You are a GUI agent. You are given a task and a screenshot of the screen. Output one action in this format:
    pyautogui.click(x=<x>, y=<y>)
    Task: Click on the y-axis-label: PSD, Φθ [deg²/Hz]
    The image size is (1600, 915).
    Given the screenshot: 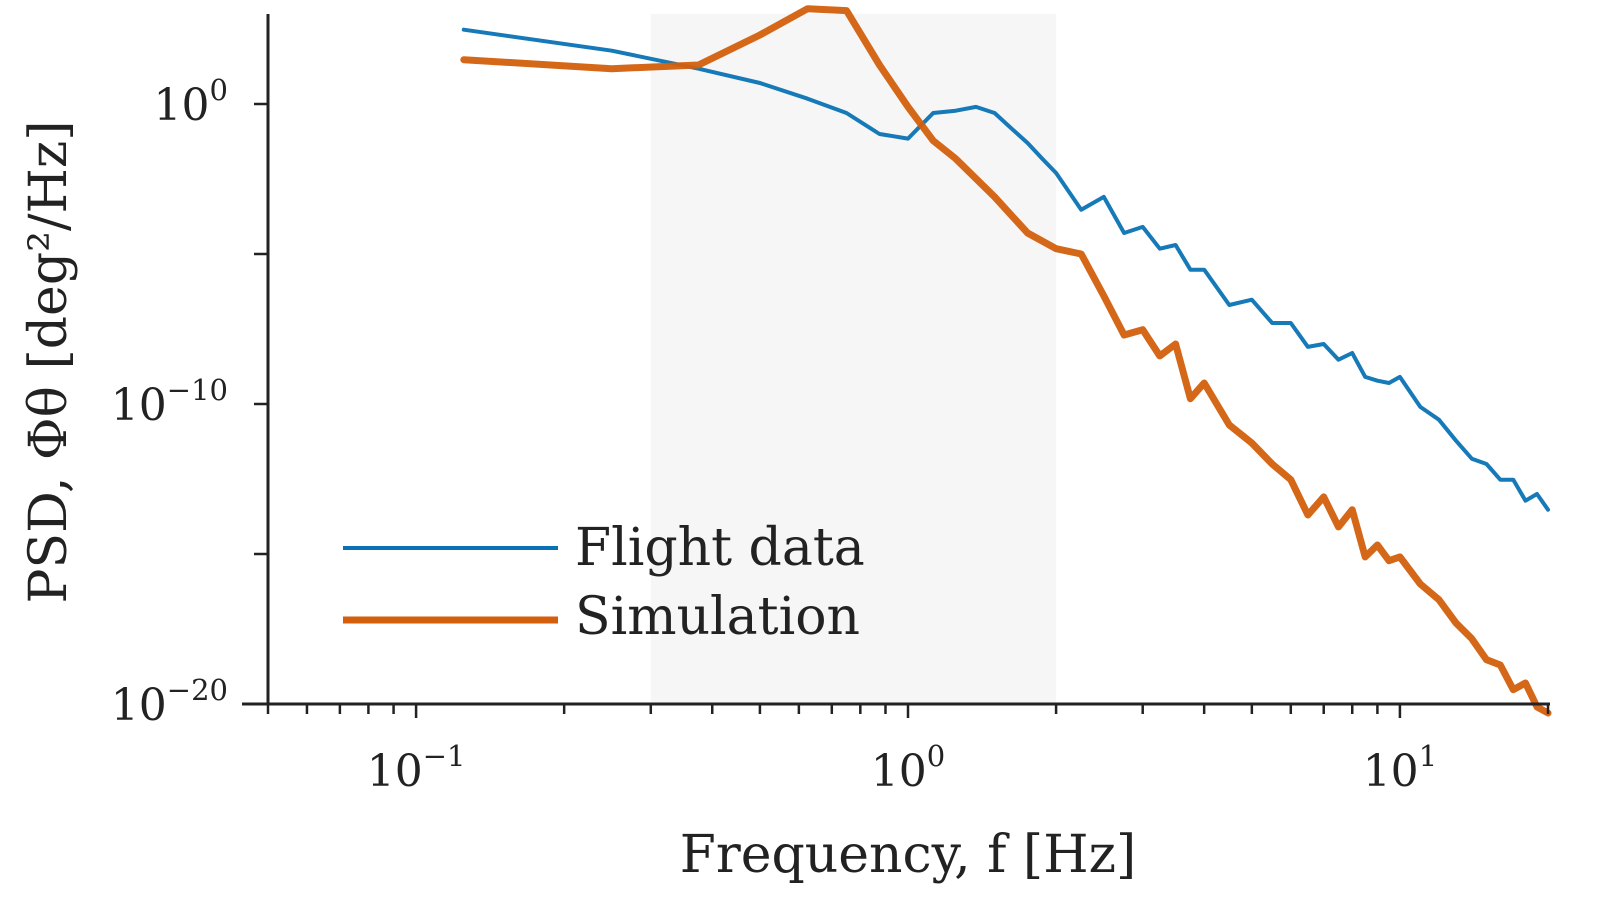 What is the action you would take?
    pyautogui.click(x=49, y=361)
    